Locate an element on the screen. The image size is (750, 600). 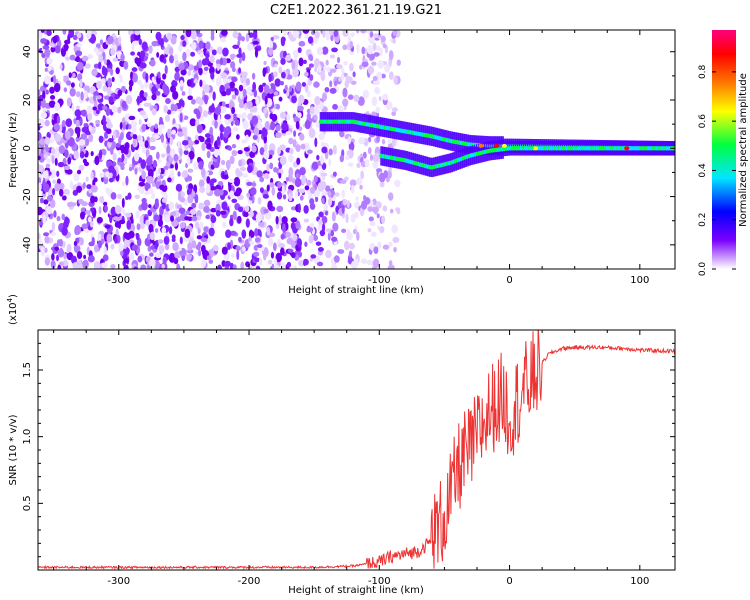
spectrogram-x-label: Height of straight line (km) is located at coordinates (356, 290).